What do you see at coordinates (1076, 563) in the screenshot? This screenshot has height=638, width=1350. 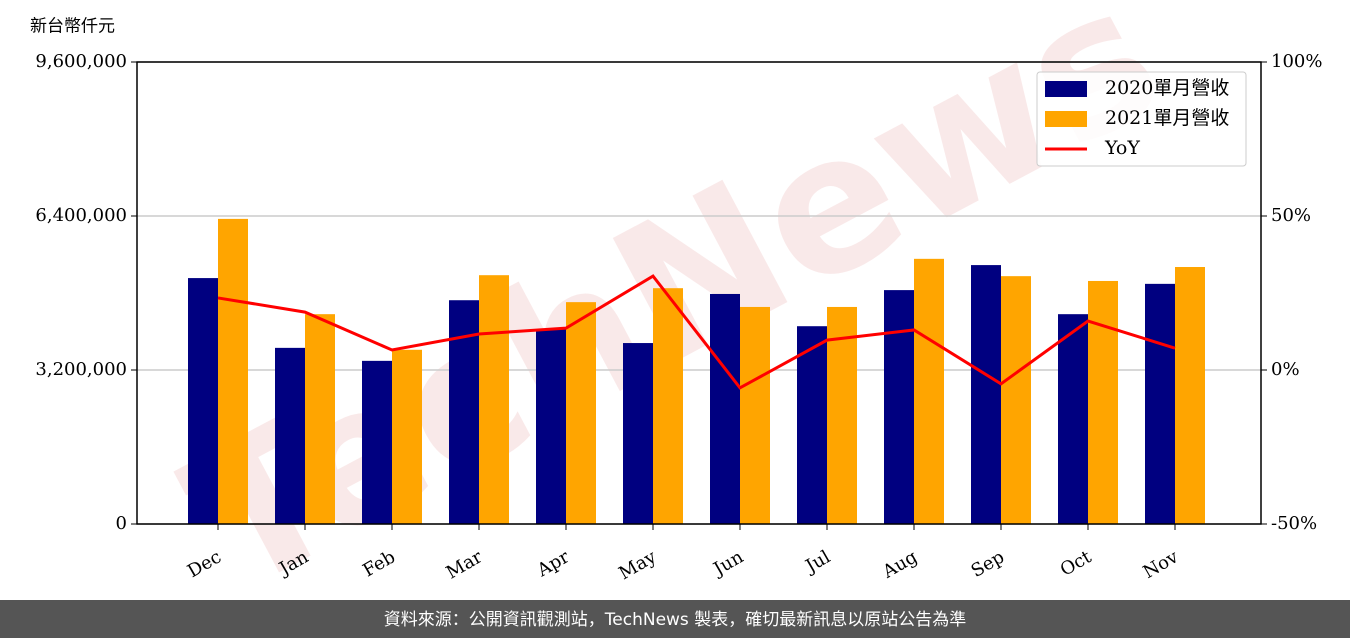 I see `x-tick-label: Oct` at bounding box center [1076, 563].